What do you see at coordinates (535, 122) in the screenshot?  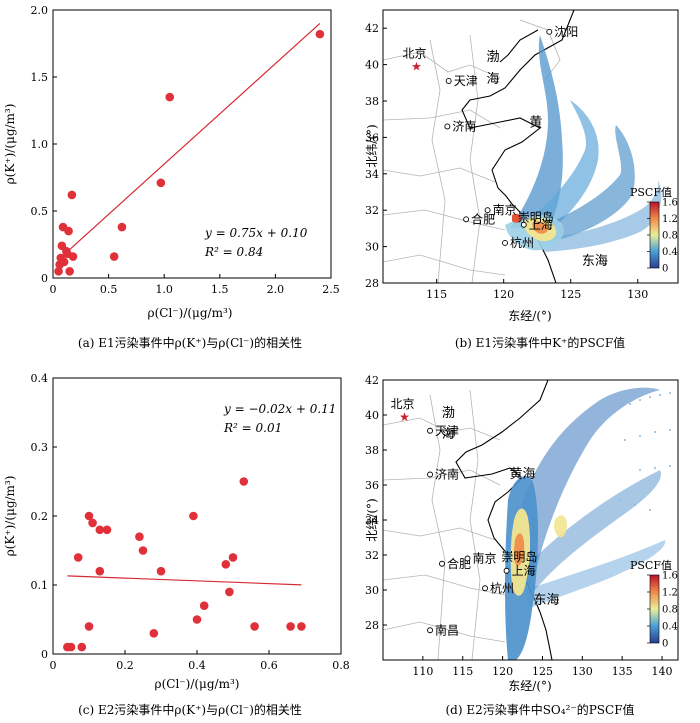 I see `sea-label: 黄` at bounding box center [535, 122].